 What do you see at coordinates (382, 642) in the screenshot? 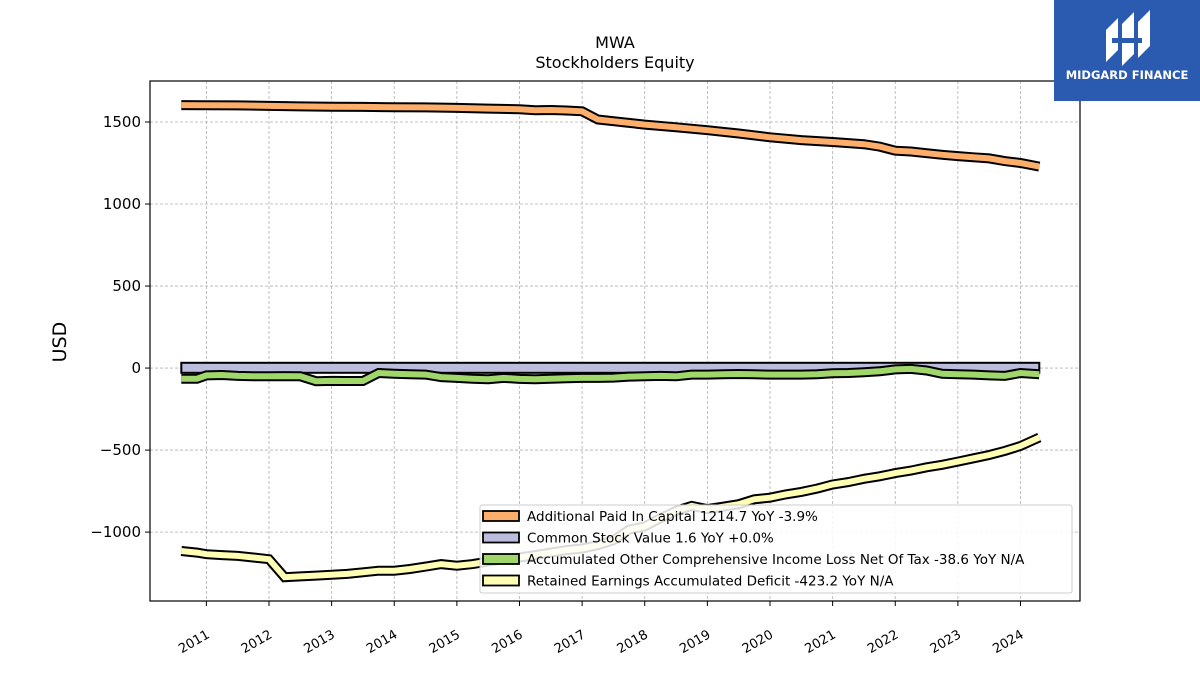
I see `x-tick-label: 2014` at bounding box center [382, 642].